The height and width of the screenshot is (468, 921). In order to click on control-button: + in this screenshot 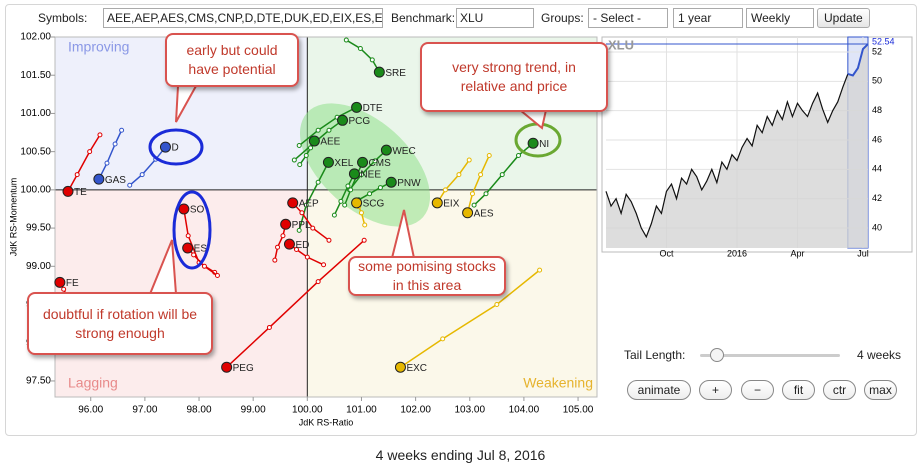, I will do `click(715, 390)`.